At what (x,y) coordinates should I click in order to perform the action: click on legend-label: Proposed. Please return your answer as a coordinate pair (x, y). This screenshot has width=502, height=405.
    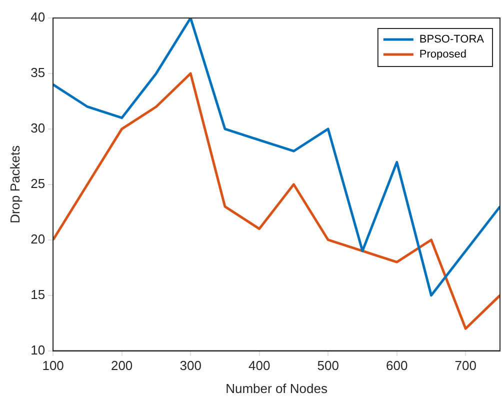
    Looking at the image, I should click on (443, 54).